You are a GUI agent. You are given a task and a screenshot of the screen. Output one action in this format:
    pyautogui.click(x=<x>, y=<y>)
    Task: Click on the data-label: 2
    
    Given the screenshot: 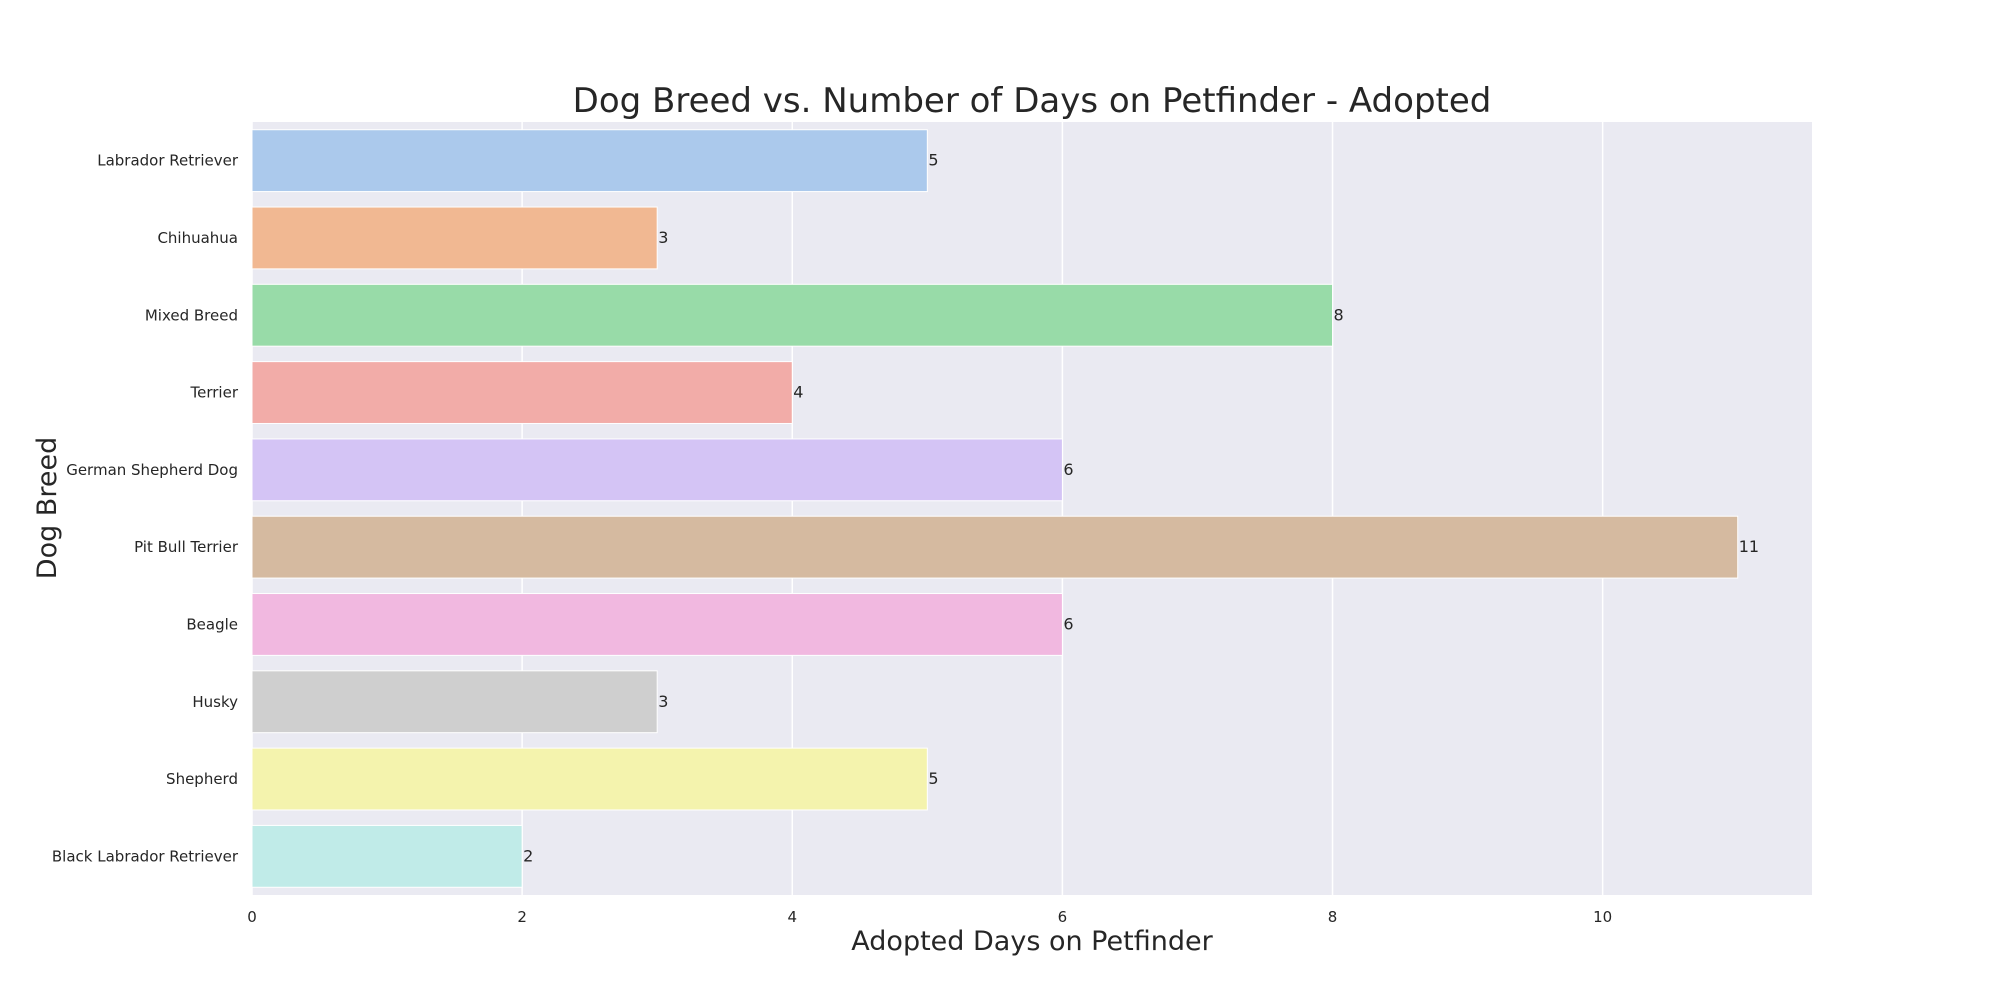 What is the action you would take?
    pyautogui.click(x=528, y=855)
    